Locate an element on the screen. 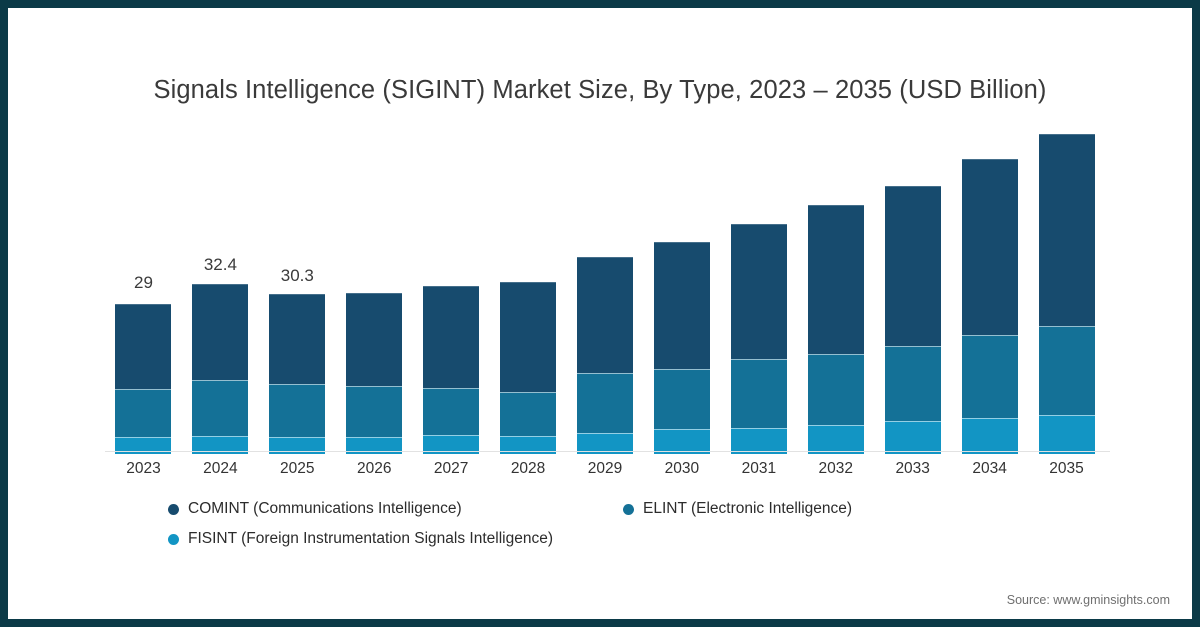 This screenshot has width=1200, height=627. legend-item-comint: COMINT (Communications Intelligence) is located at coordinates (315, 509).